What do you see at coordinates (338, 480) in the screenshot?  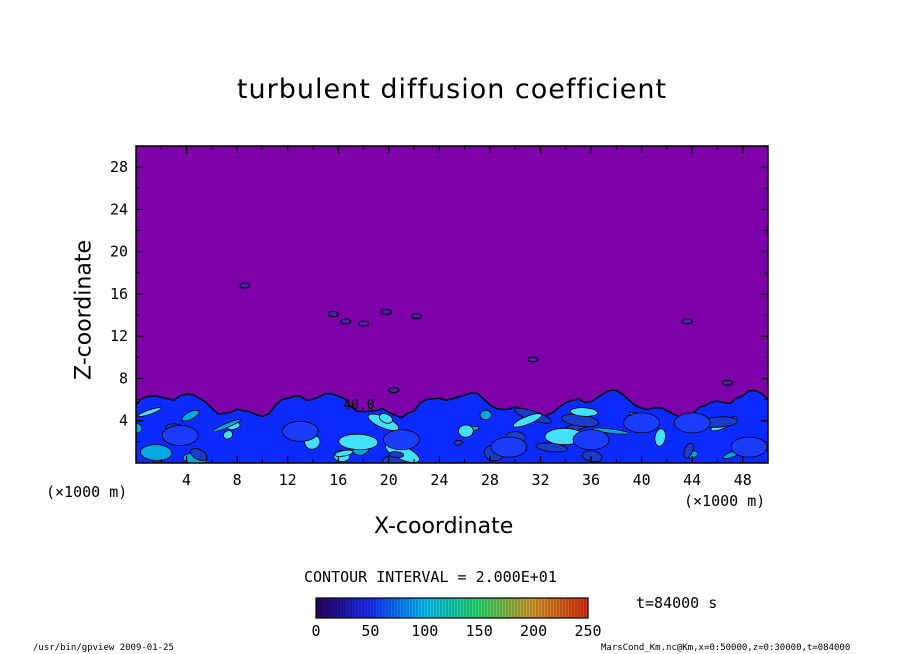 I see `x-tick-label: 16` at bounding box center [338, 480].